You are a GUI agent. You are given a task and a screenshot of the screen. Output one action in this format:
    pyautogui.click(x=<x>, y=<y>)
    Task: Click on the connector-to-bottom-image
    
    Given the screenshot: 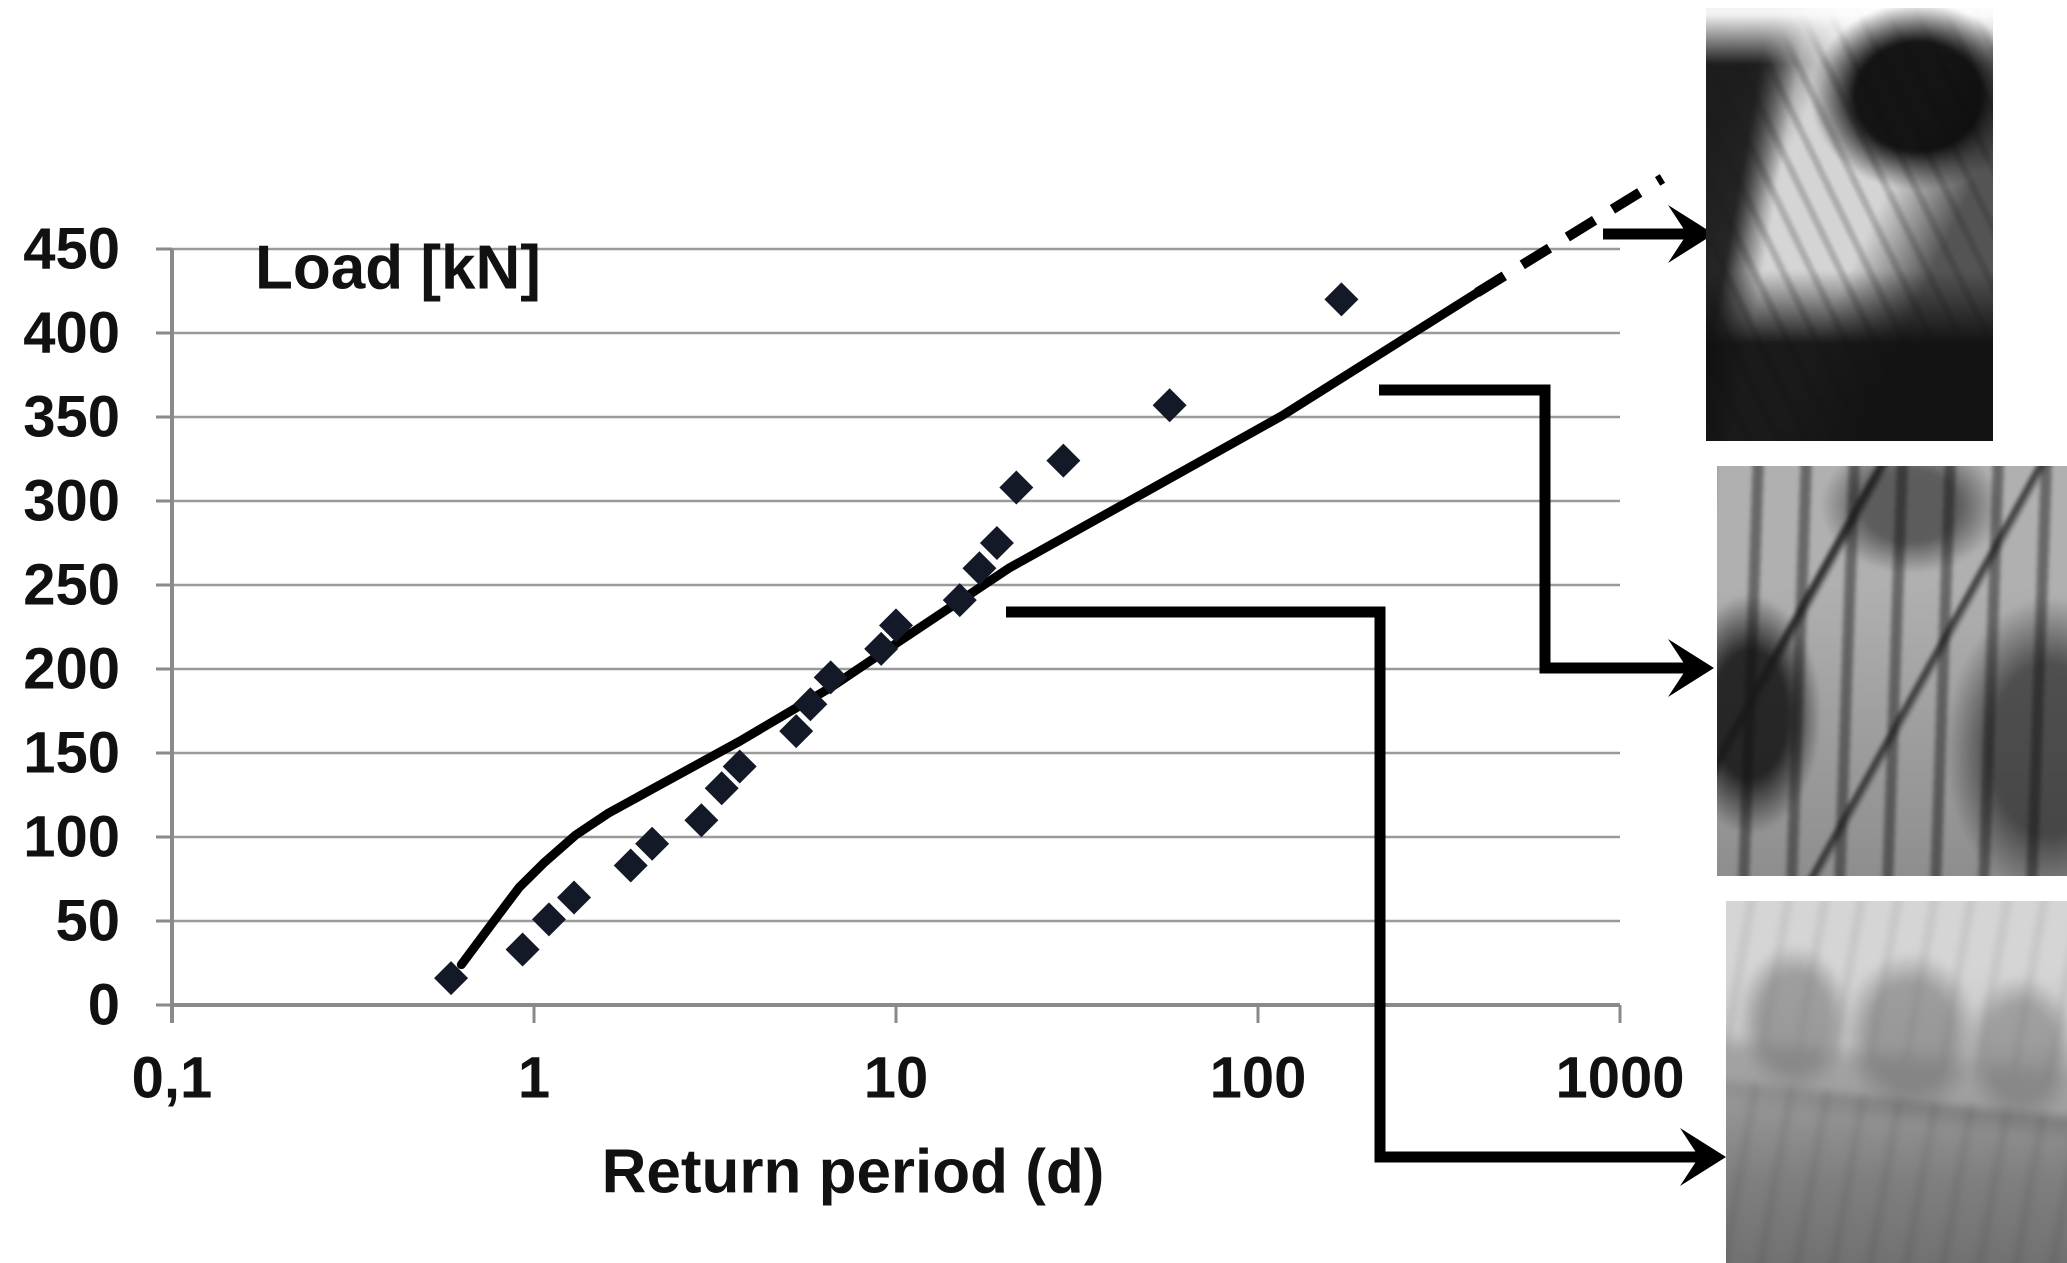 What is the action you would take?
    pyautogui.click(x=1356, y=884)
    